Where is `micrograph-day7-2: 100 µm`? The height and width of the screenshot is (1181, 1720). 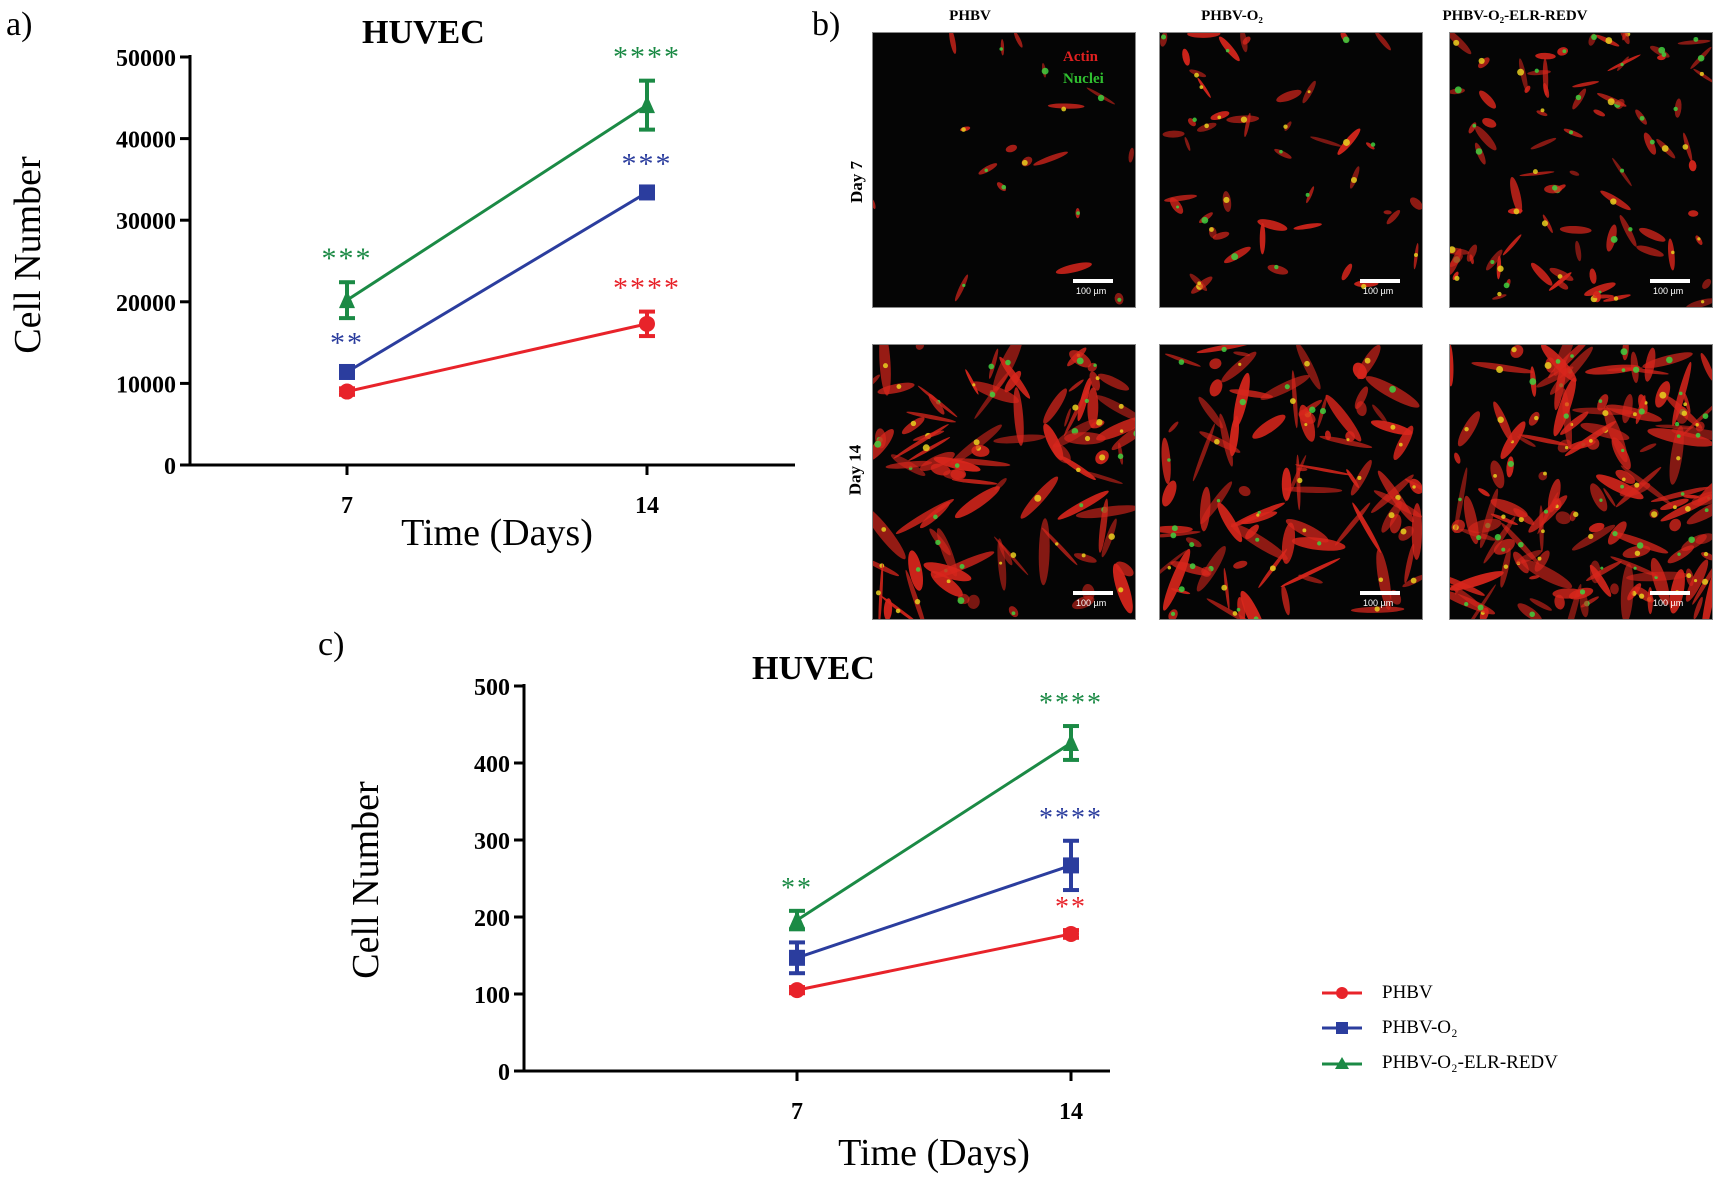 micrograph-day7-2: 100 µm is located at coordinates (1581, 170).